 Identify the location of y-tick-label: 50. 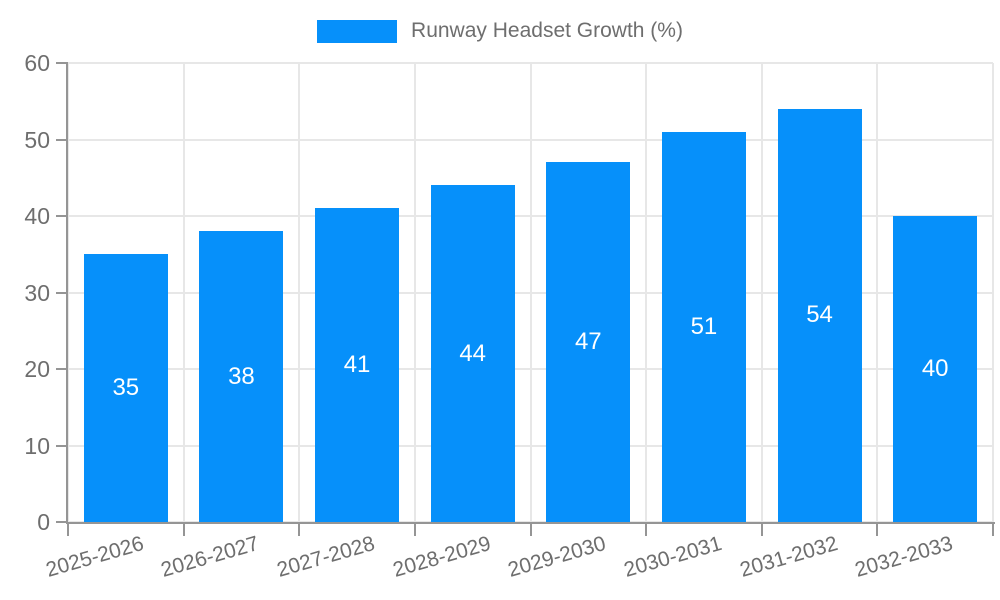
(37, 139).